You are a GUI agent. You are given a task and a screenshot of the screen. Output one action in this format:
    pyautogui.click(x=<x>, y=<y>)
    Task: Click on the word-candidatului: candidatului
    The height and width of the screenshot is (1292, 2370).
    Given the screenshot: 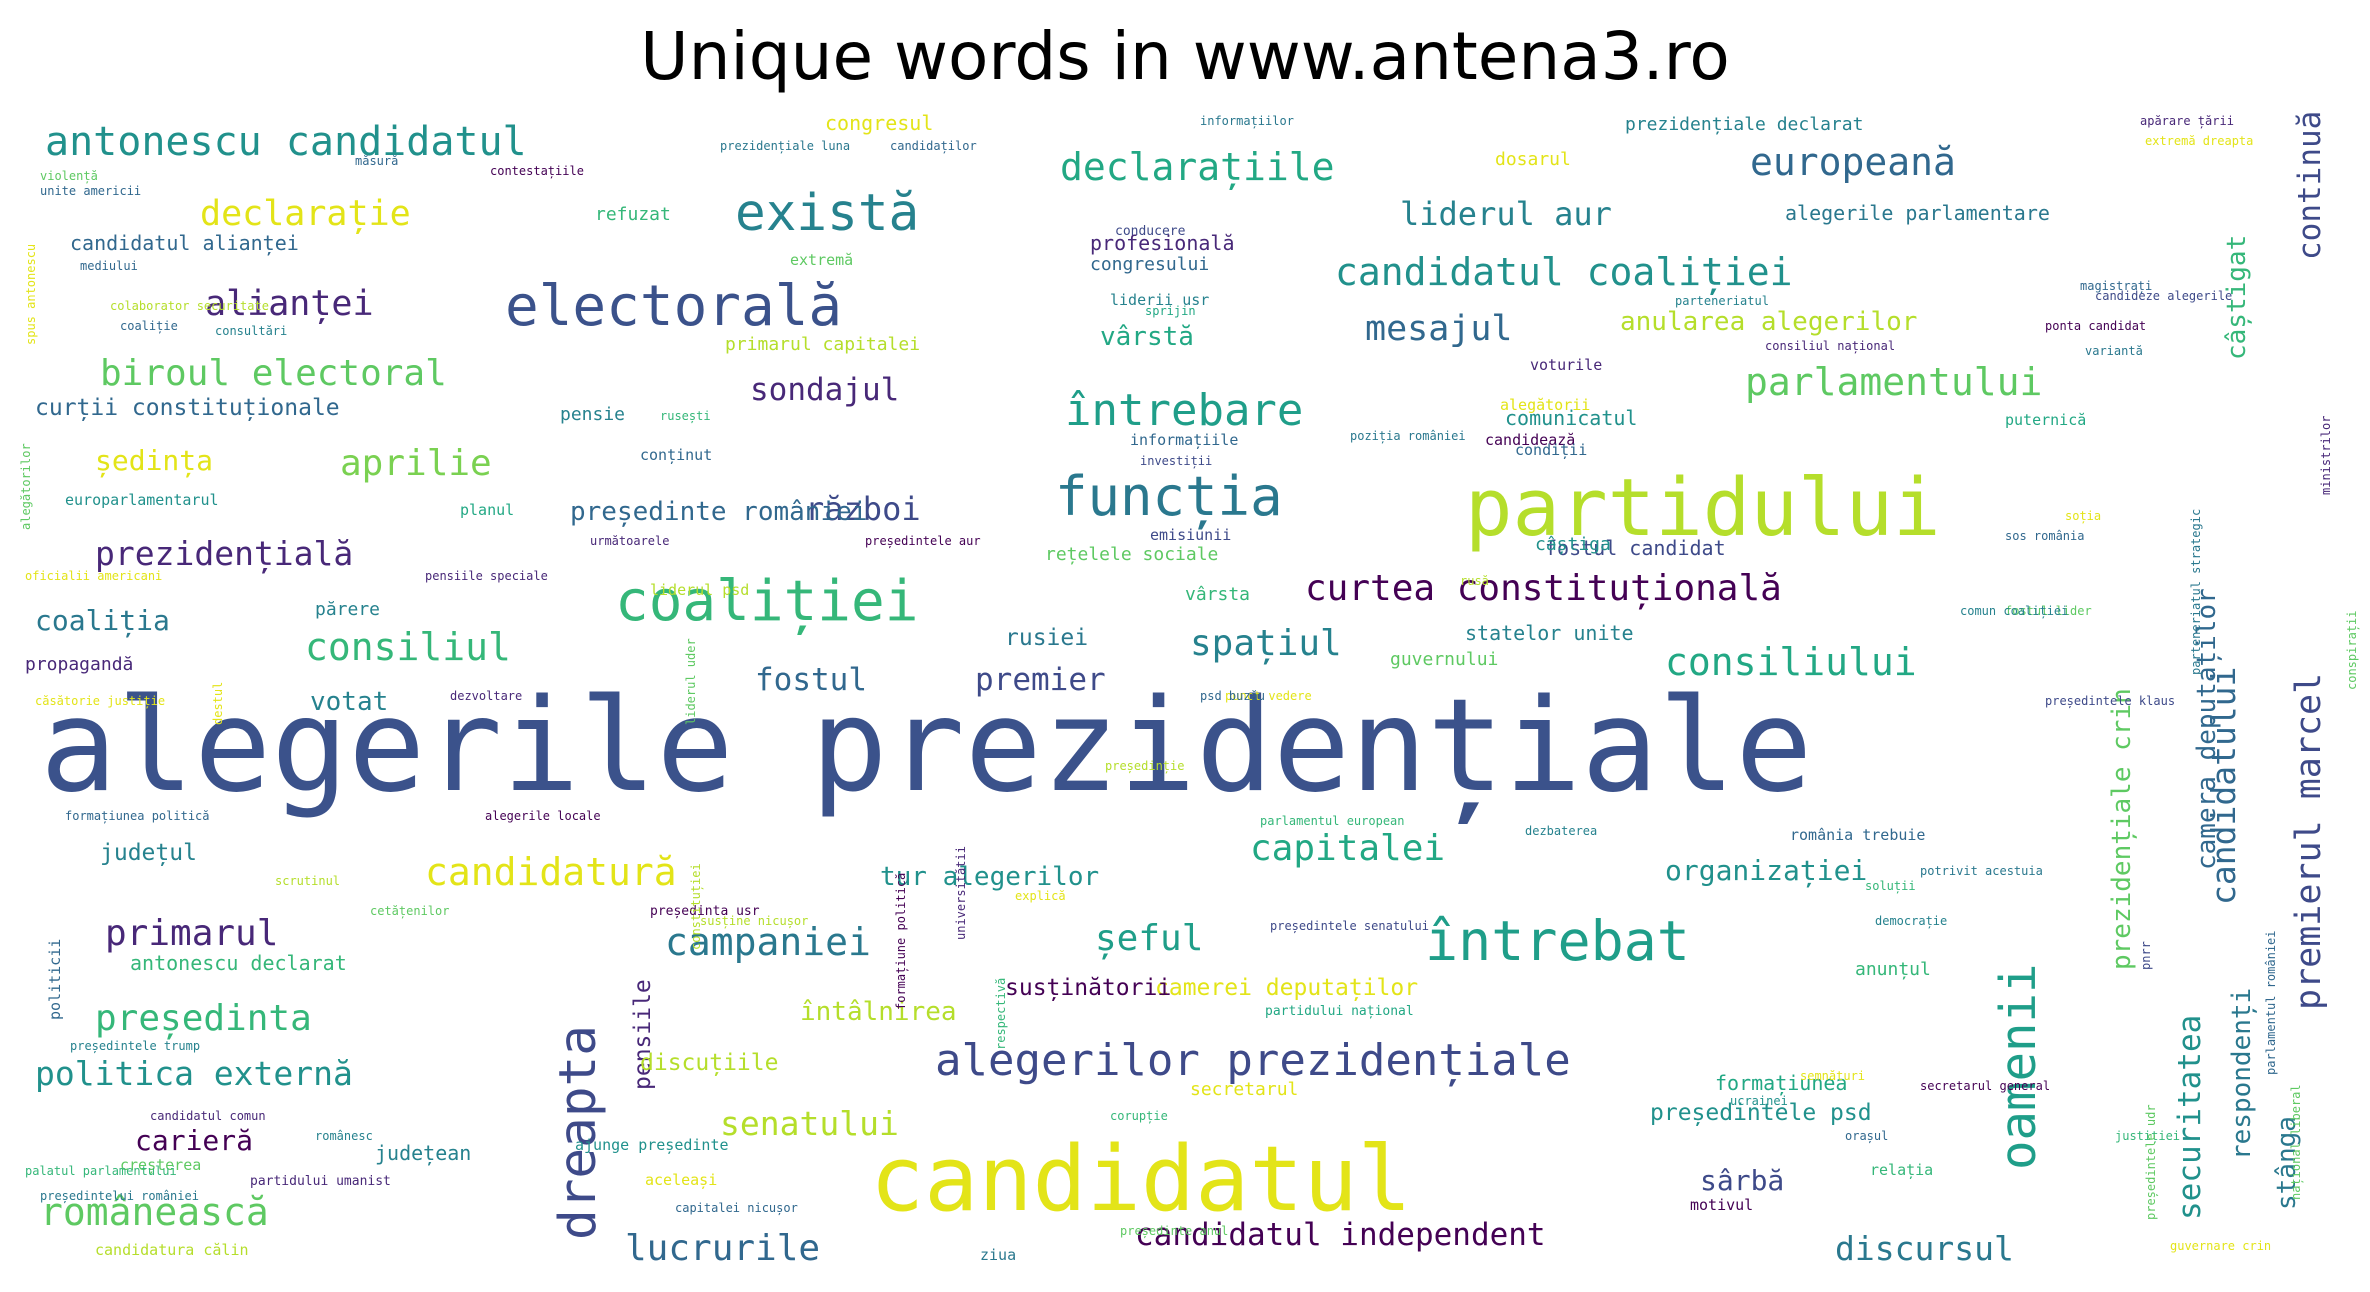 What is the action you would take?
    pyautogui.click(x=2223, y=786)
    